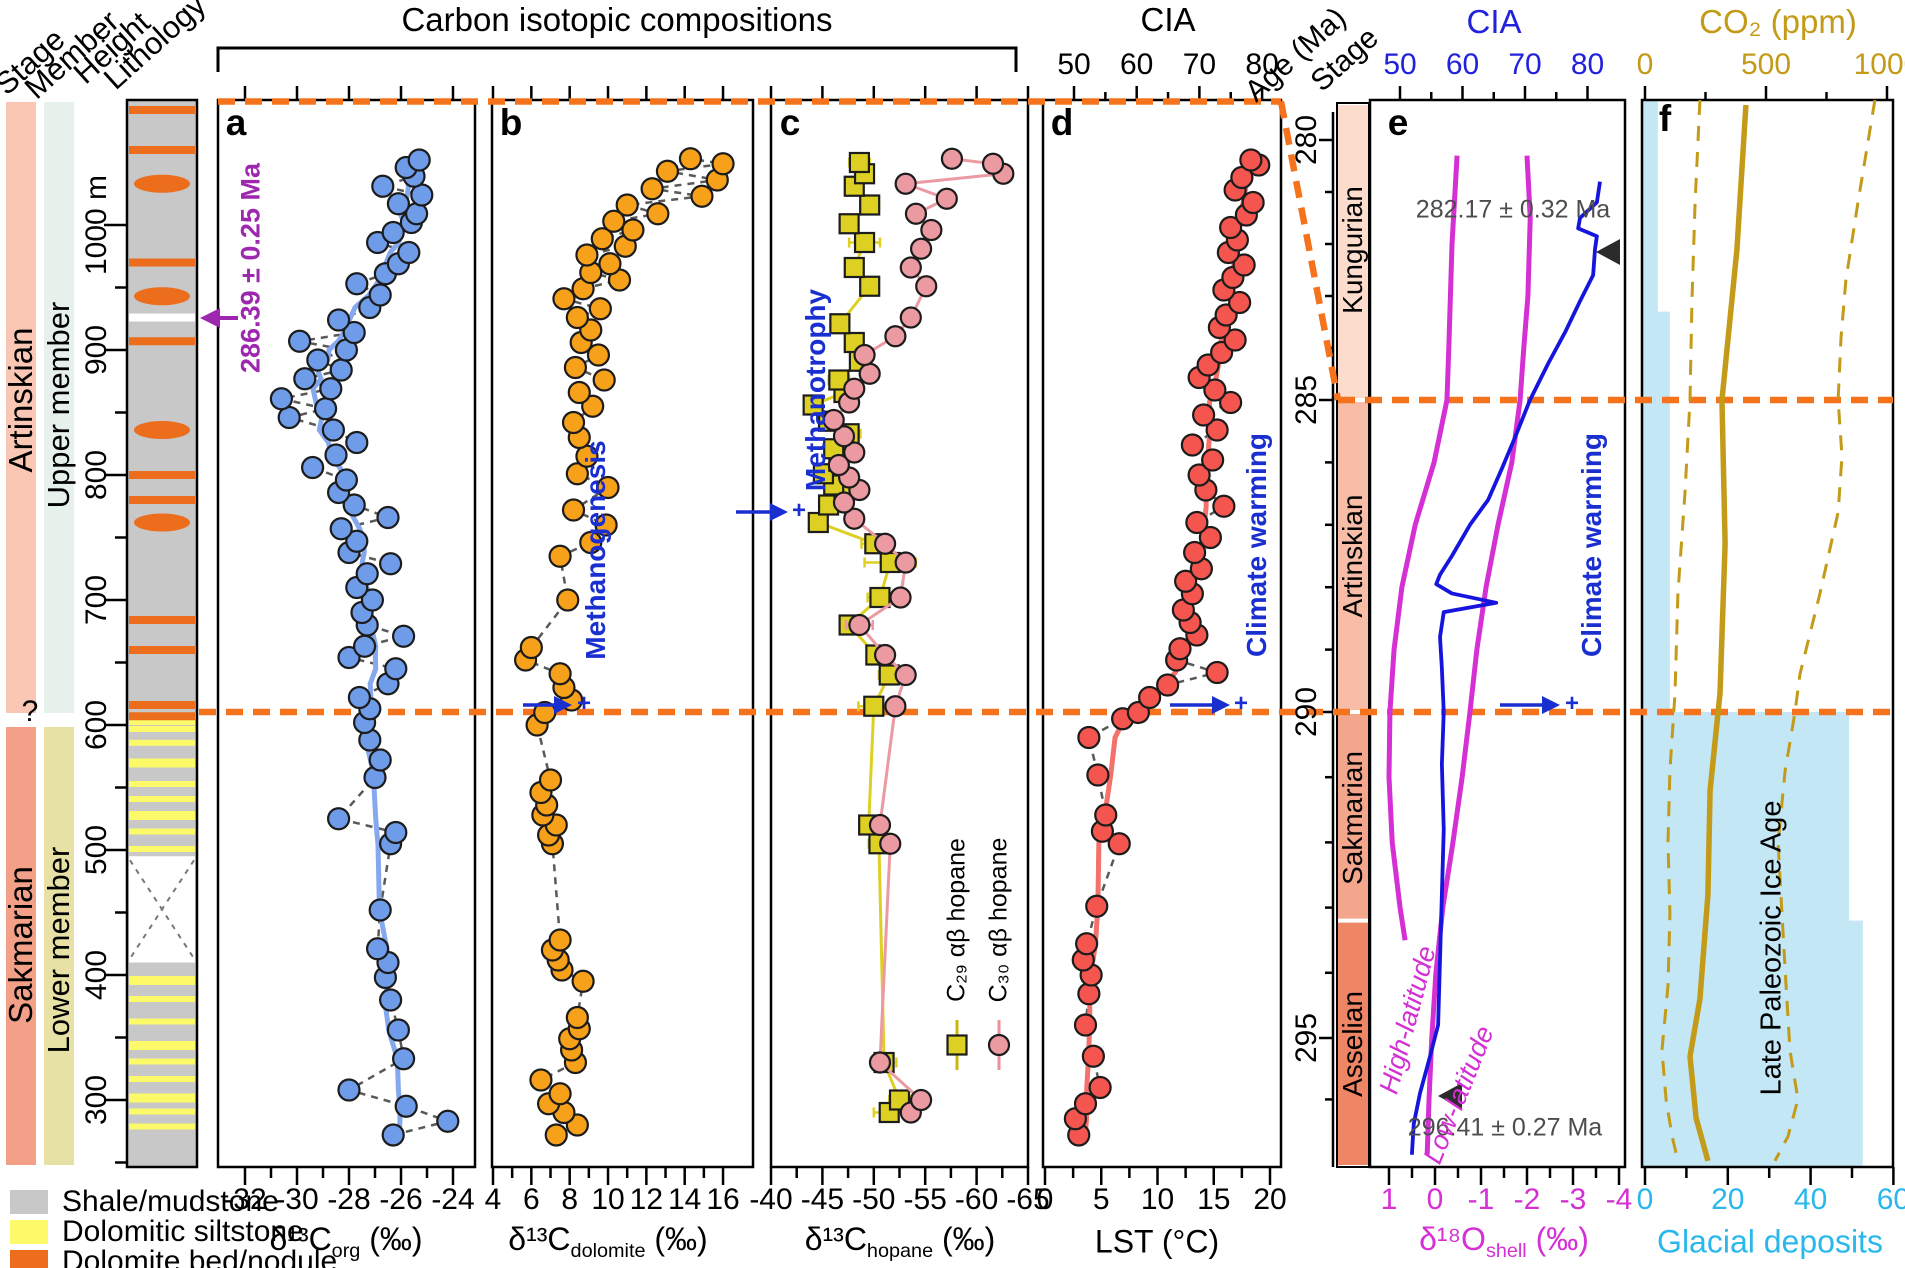 The height and width of the screenshot is (1268, 1905). Describe the element at coordinates (595, 550) in the screenshot. I see `methanogenesis-label: Methanogenesis` at that location.